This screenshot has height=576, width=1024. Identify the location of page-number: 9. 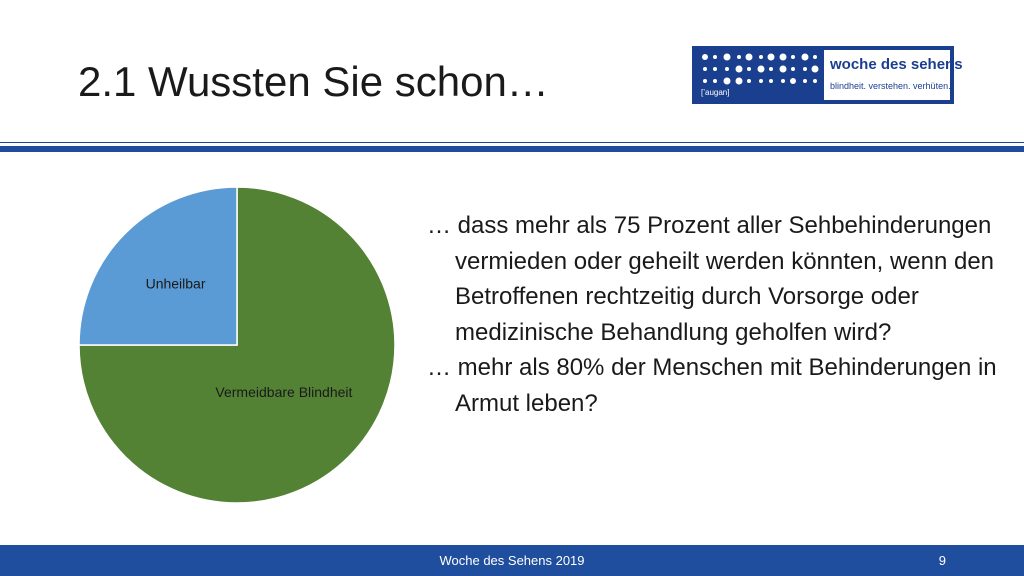
(942, 560).